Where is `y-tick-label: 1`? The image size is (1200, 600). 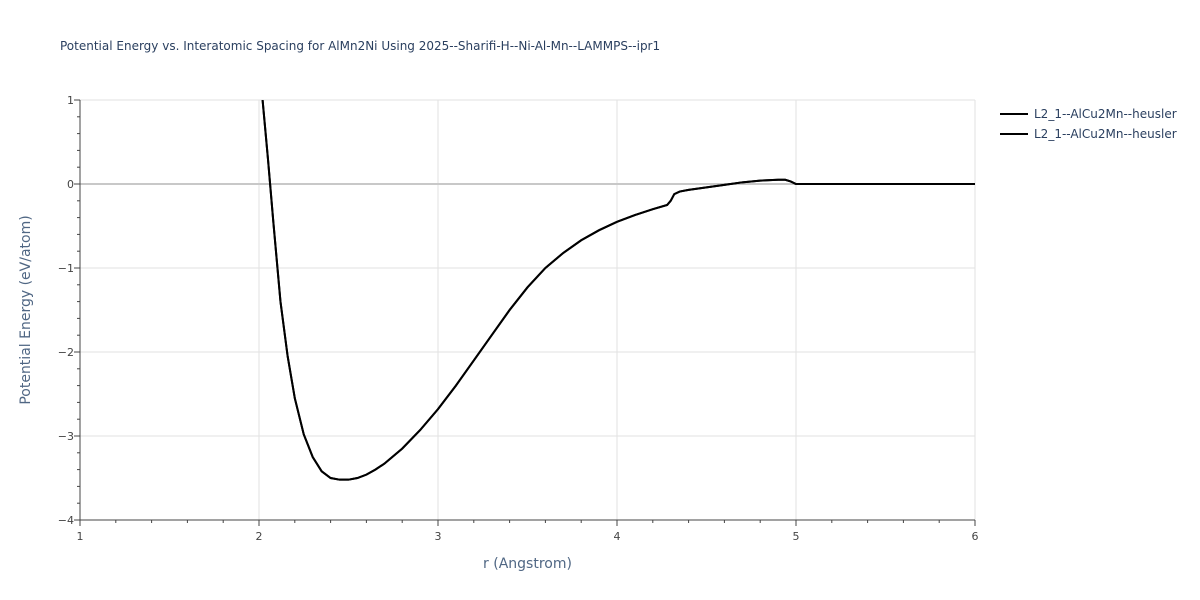 y-tick-label: 1 is located at coordinates (70, 100).